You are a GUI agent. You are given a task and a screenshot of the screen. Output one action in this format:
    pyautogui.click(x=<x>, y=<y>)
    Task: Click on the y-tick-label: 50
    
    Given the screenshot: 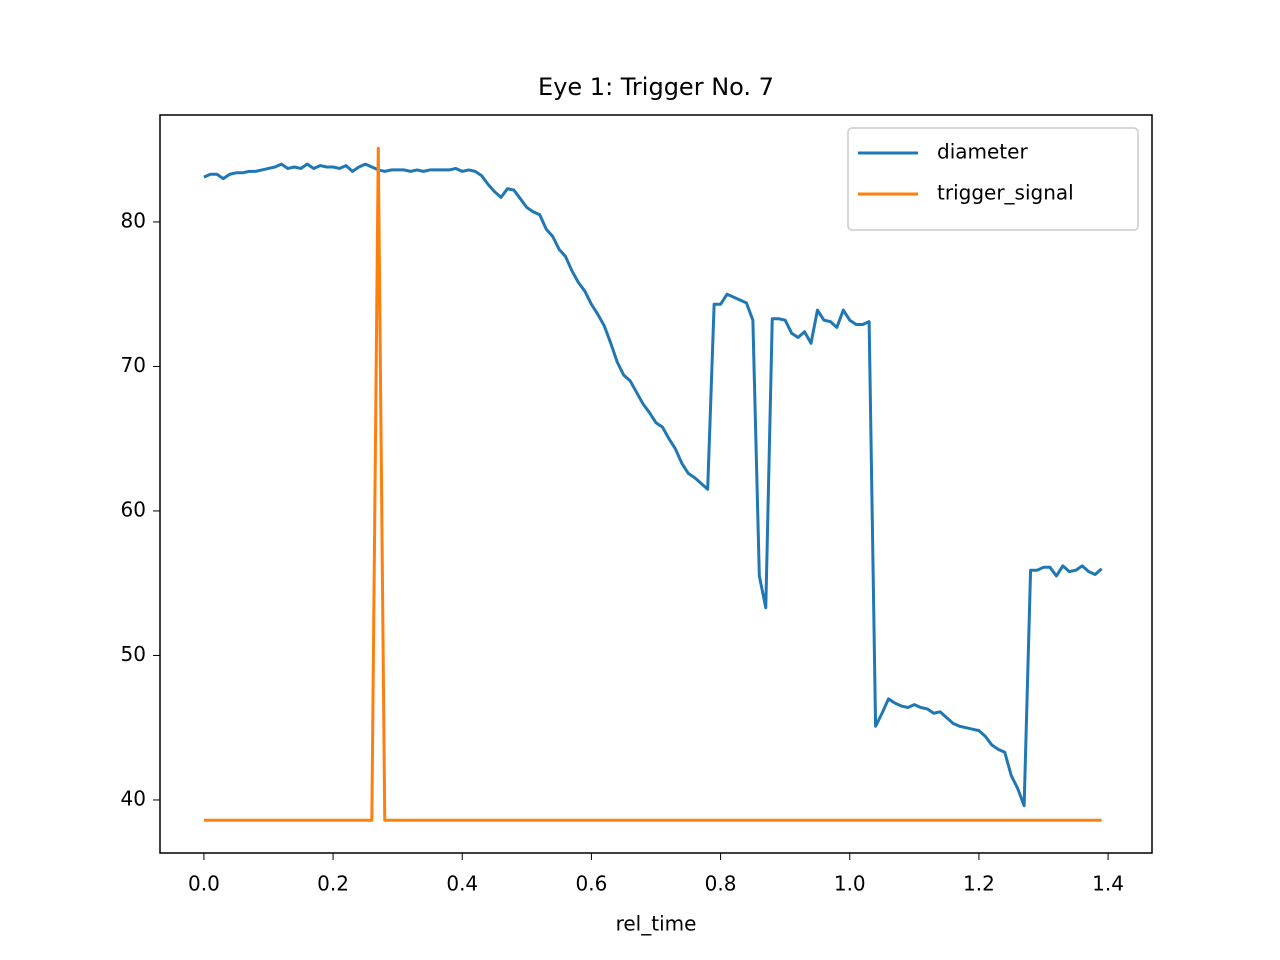 What is the action you would take?
    pyautogui.click(x=133, y=654)
    